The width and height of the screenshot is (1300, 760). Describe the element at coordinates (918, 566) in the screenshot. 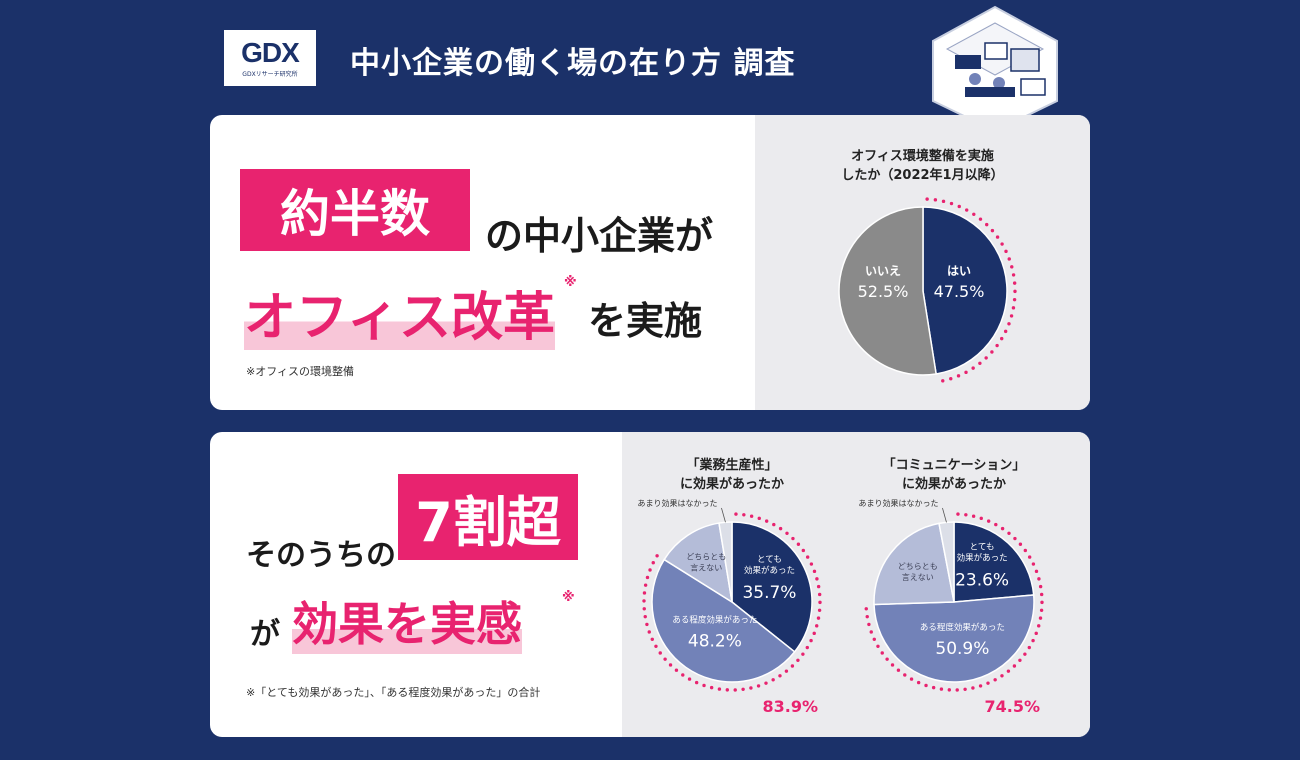

I see `pie3-slice-label-2: どちらとも` at that location.